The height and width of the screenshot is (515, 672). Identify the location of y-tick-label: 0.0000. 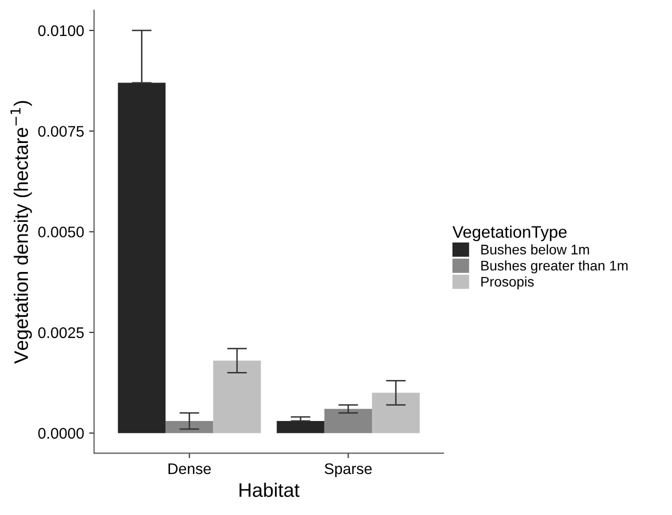
(61, 433).